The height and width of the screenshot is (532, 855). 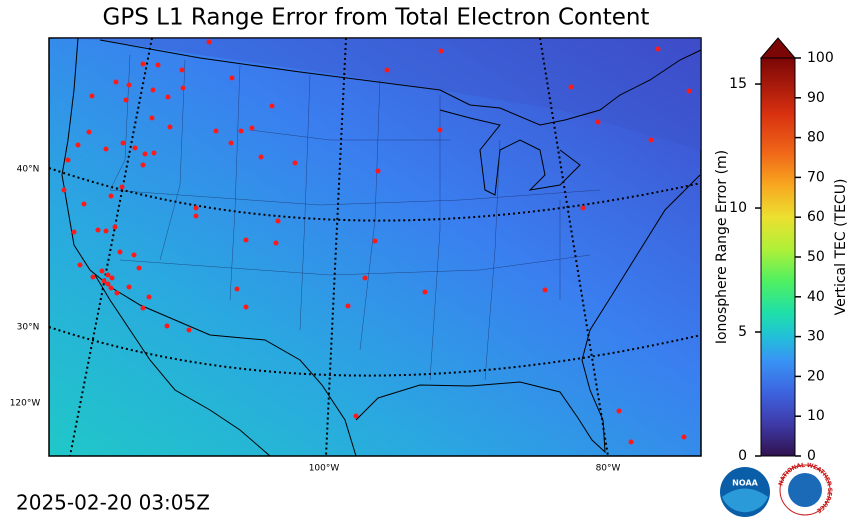 I want to click on lat-label: 40°N, so click(x=28, y=170).